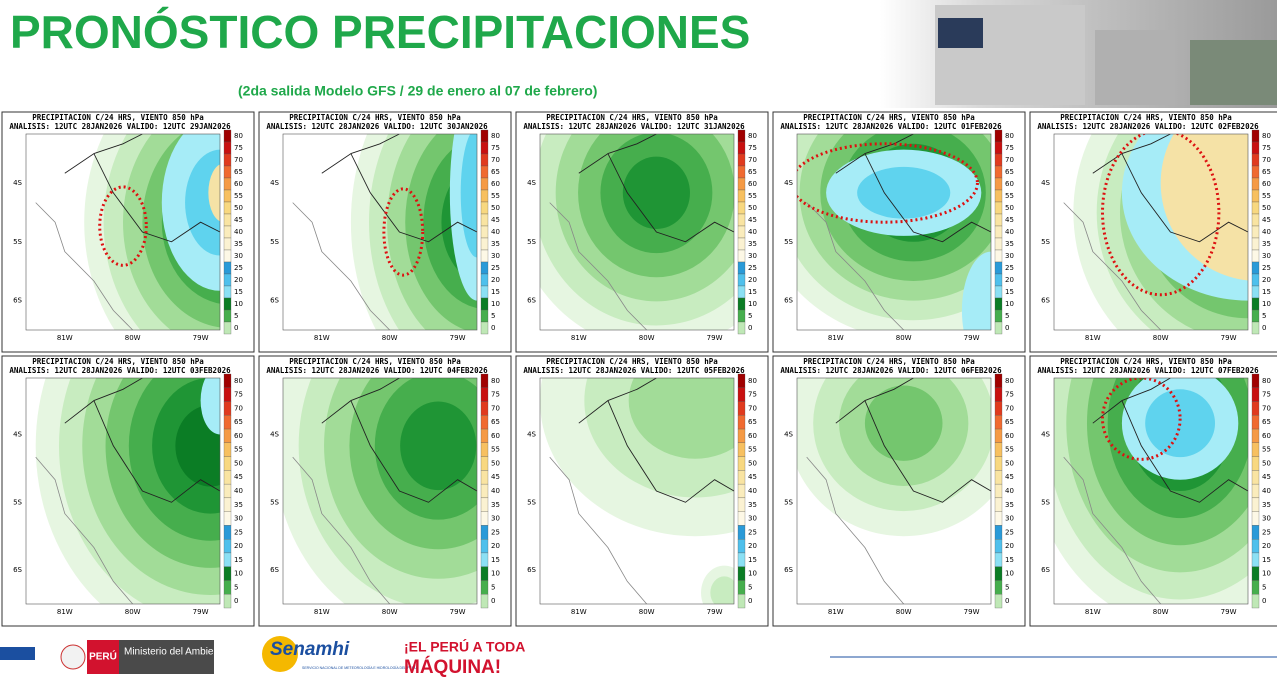  What do you see at coordinates (1266, 280) in the screenshot?
I see `colorbar-label: 20` at bounding box center [1266, 280].